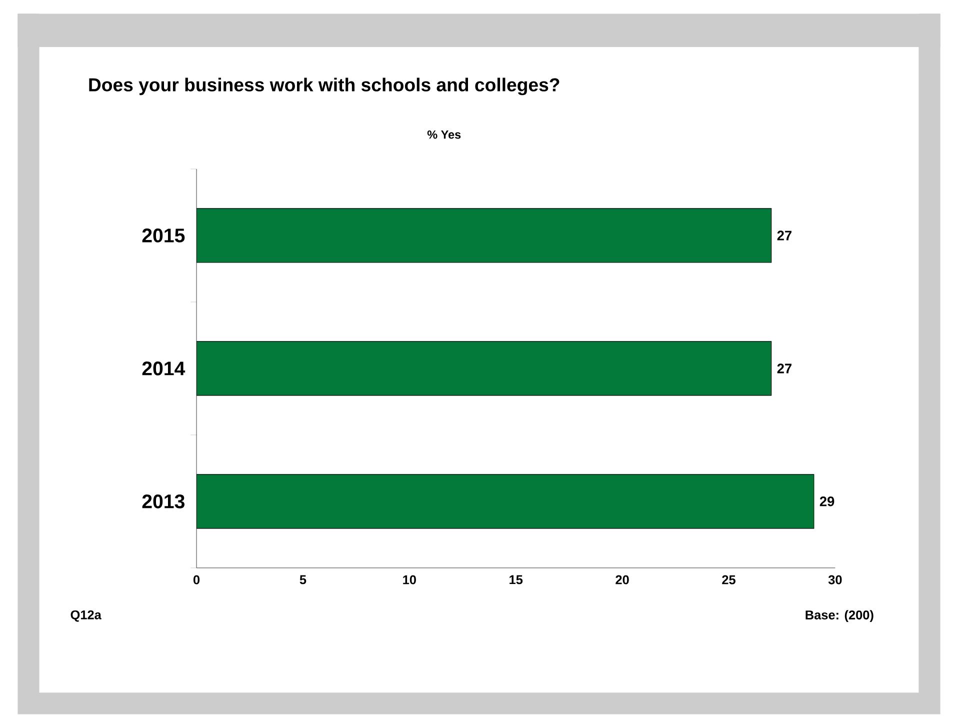 The height and width of the screenshot is (725, 957). Describe the element at coordinates (303, 579) in the screenshot. I see `x-tick-label: 5` at that location.